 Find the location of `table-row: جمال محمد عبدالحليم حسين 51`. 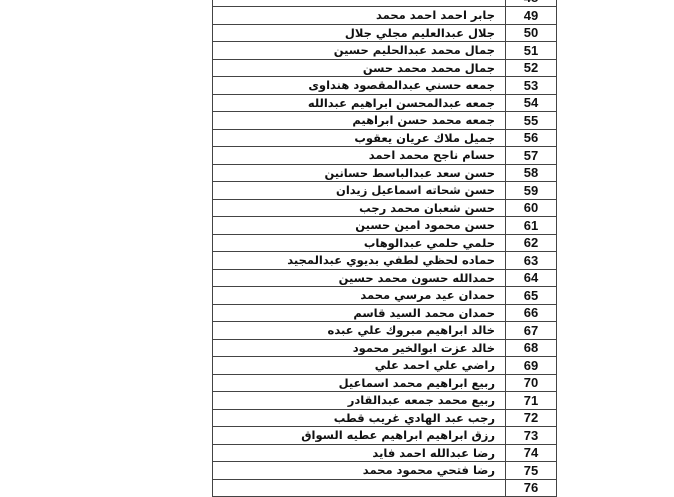

table-row: جمال محمد عبدالحليم حسين 51 is located at coordinates (384, 50).